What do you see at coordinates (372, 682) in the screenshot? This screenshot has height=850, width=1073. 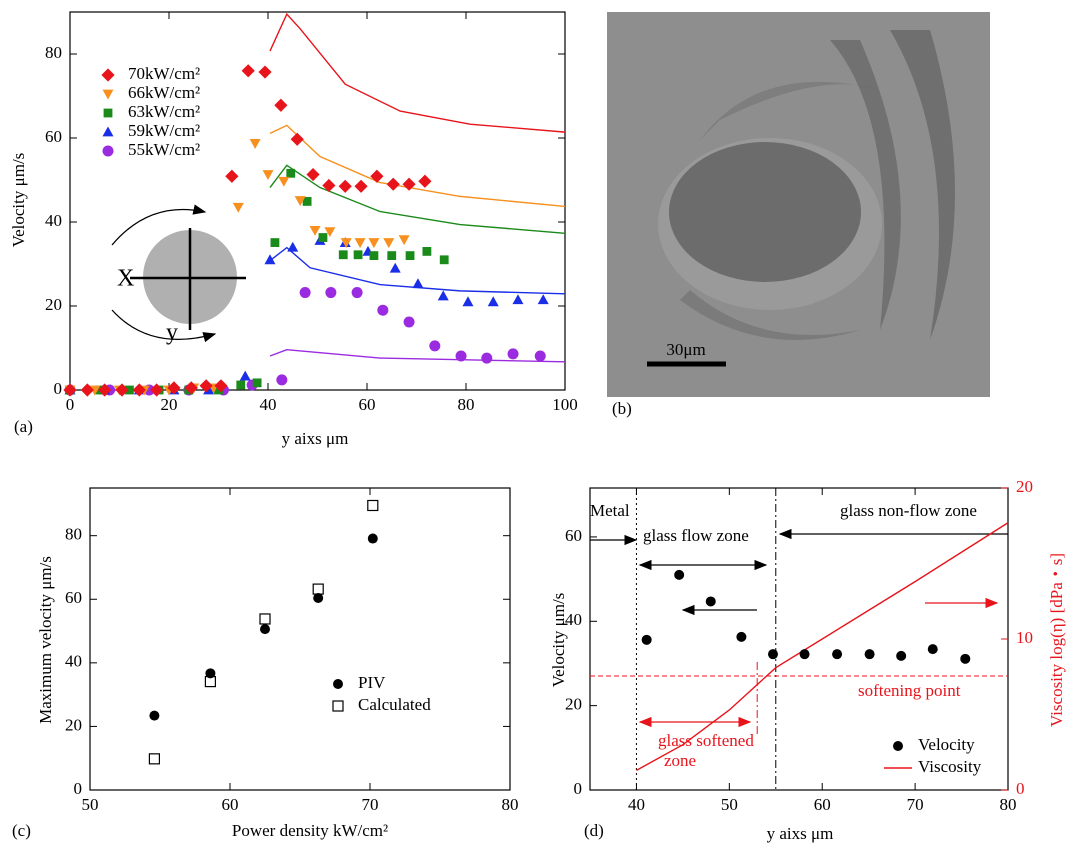 I see `legend-label: PIV` at bounding box center [372, 682].